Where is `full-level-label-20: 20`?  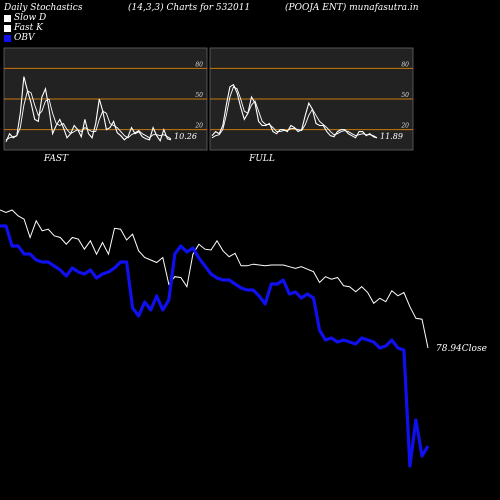
full-level-label-20: 20 is located at coordinates (404, 126).